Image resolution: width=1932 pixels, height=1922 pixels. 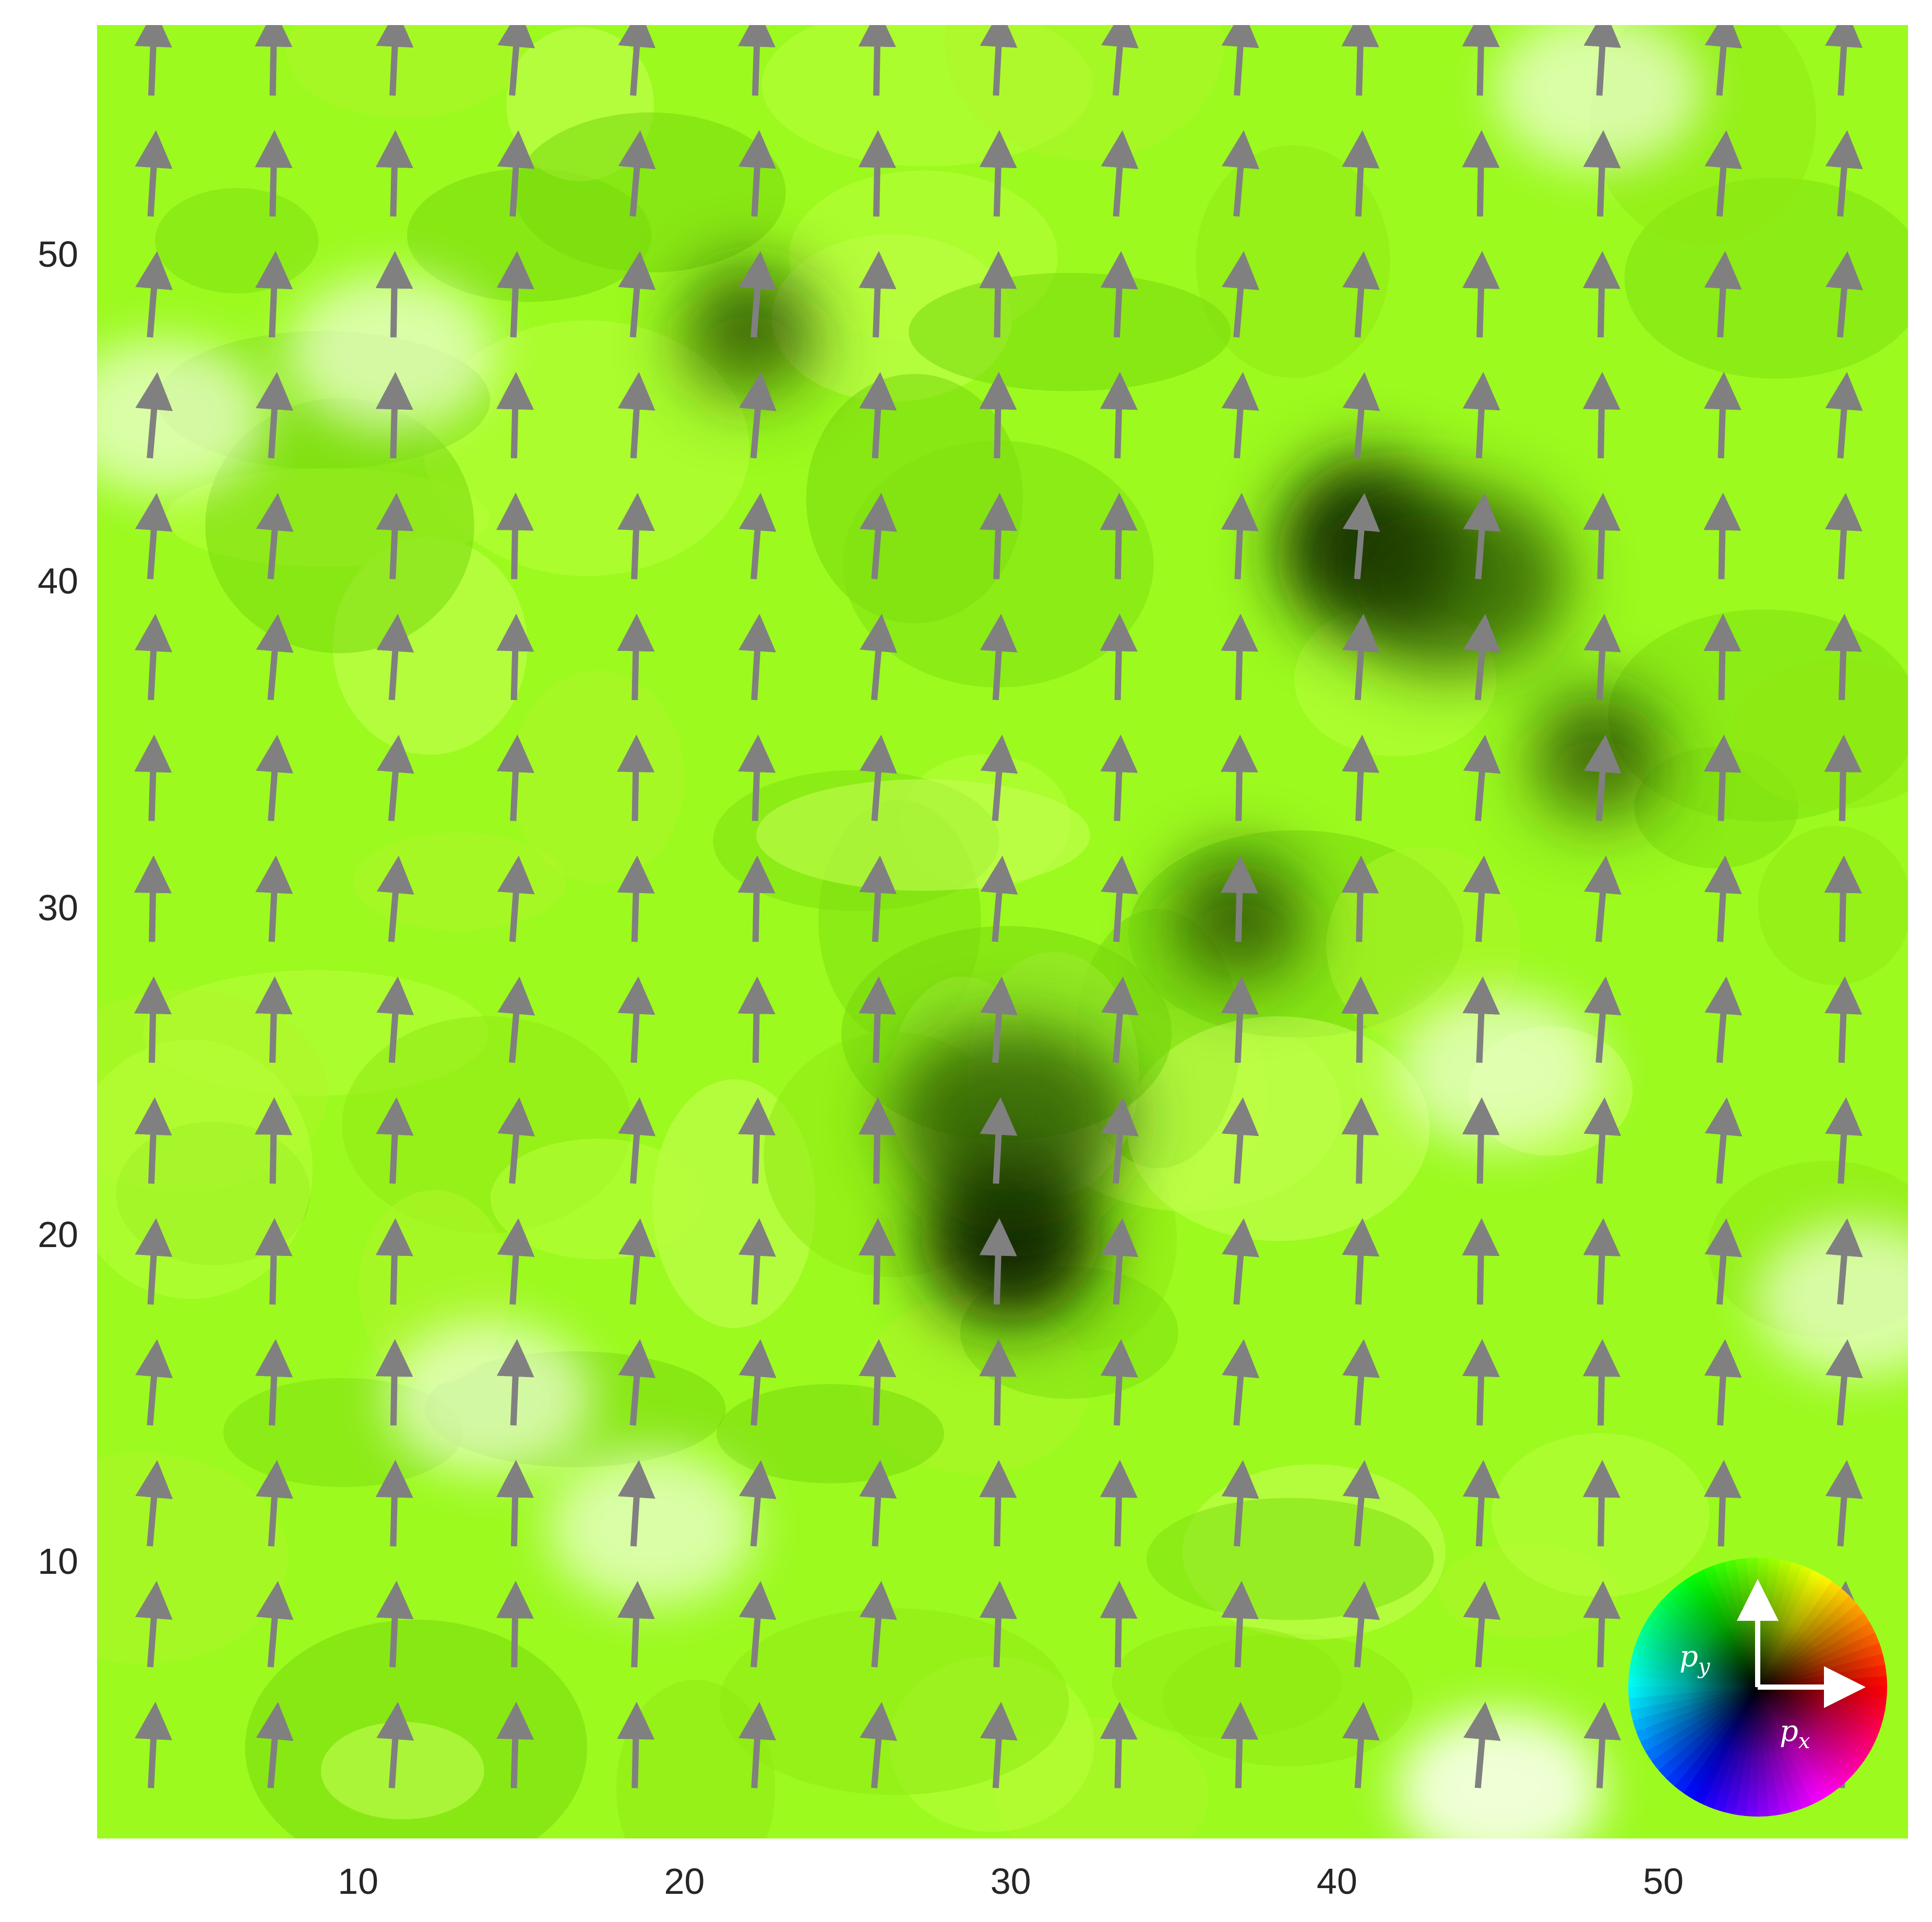 I want to click on x-tick-label: 50, so click(x=1664, y=1881).